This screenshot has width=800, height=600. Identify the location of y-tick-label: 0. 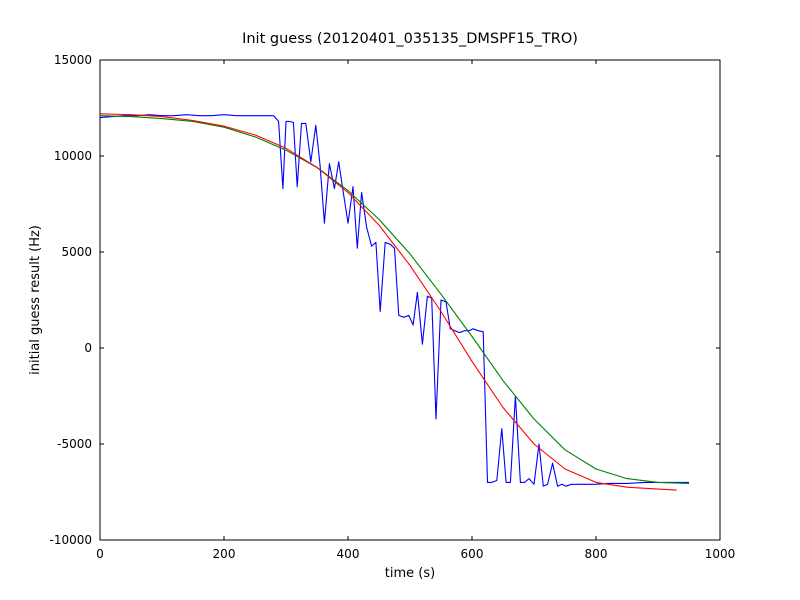
(88, 348).